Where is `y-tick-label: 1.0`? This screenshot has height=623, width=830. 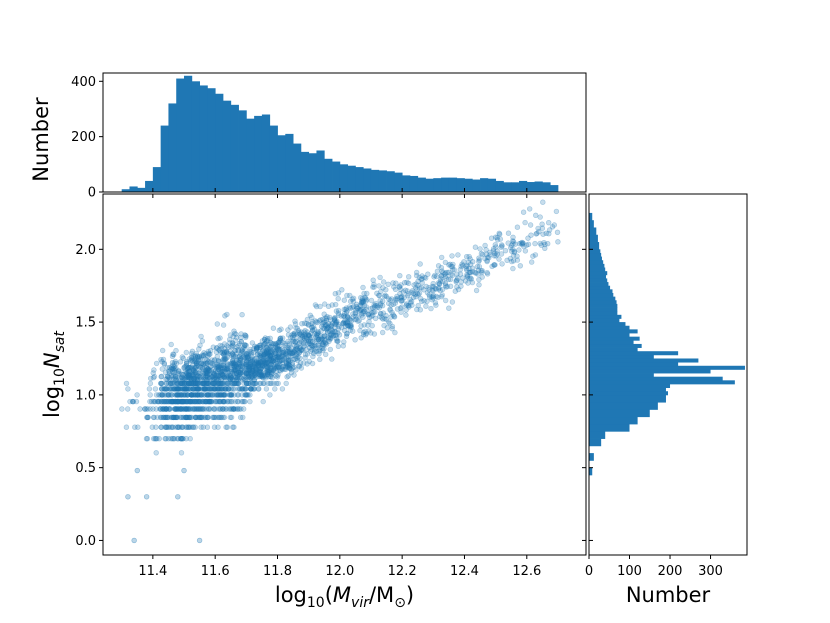
y-tick-label: 1.0 is located at coordinates (85, 395).